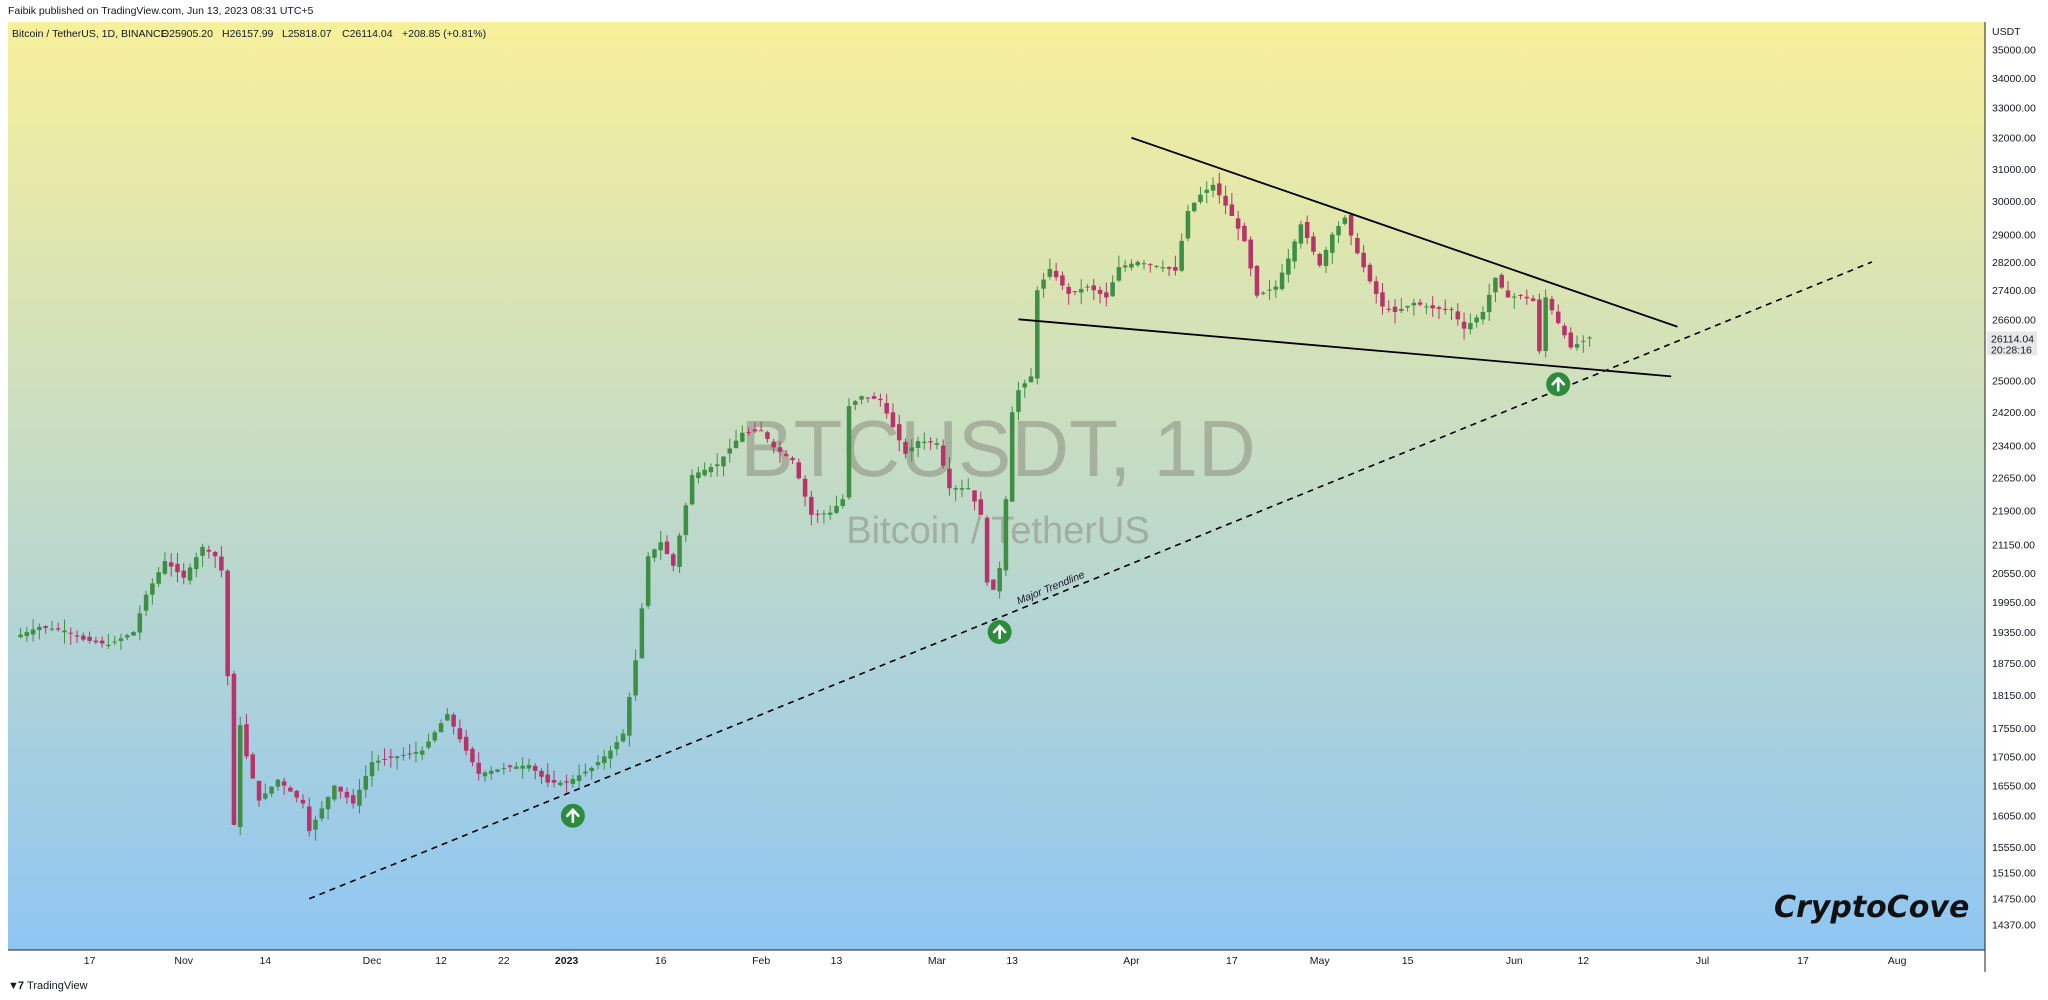  Describe the element at coordinates (1404, 232) in the screenshot. I see `wedge-upper-line` at that location.